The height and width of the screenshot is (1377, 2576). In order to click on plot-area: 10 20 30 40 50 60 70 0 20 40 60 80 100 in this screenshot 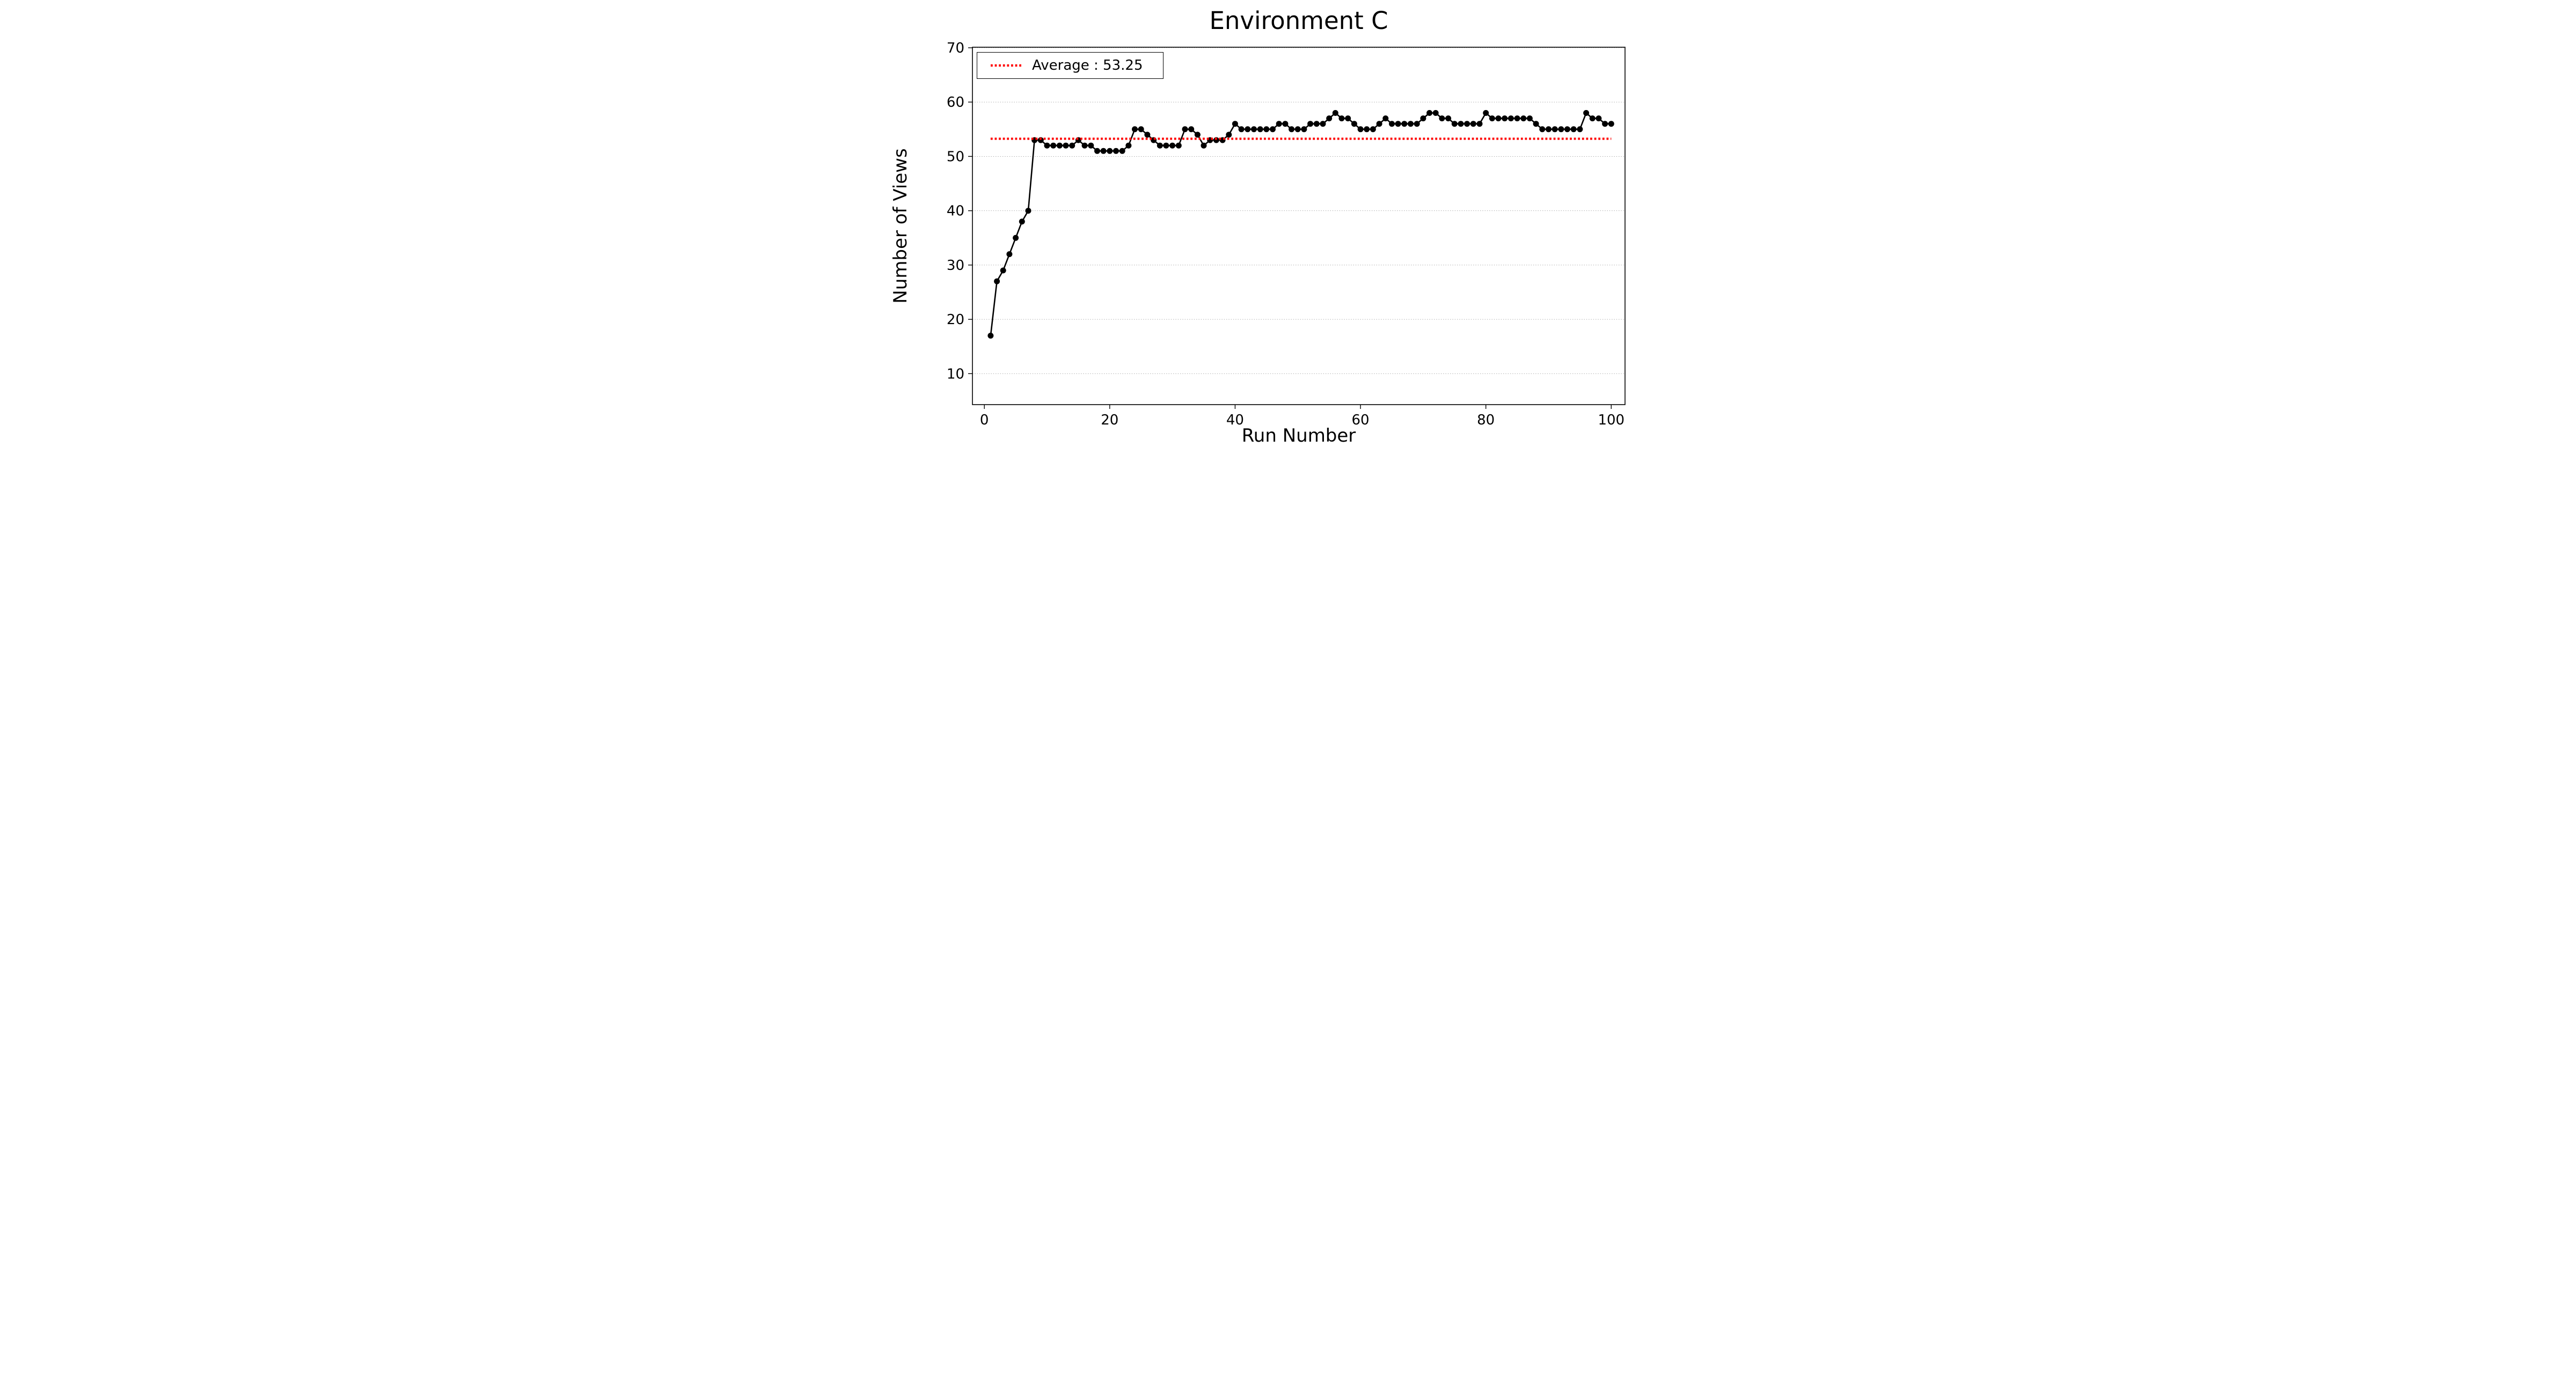, I will do `click(1286, 234)`.